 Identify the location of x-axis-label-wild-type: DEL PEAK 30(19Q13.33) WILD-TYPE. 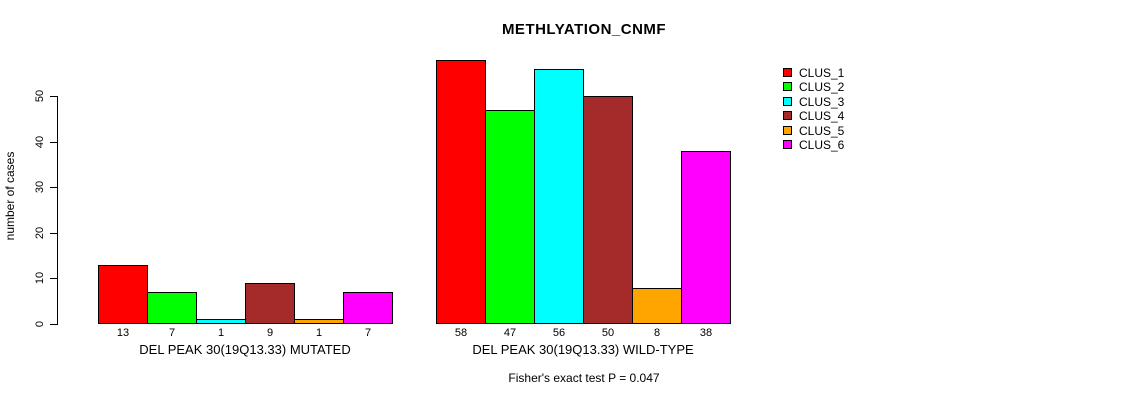
(583, 349).